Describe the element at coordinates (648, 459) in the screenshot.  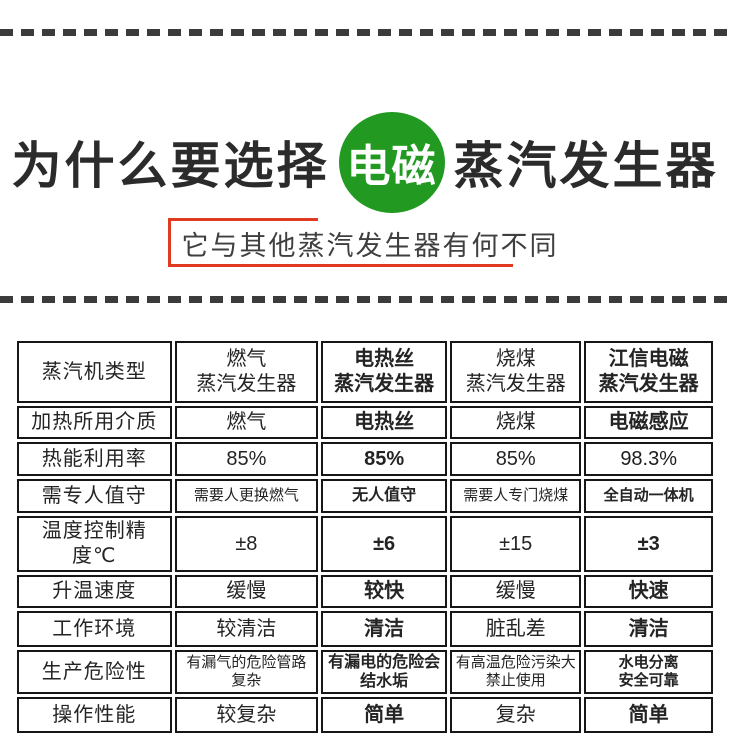
I see `cell-util-electromagnetic: 98.3%` at that location.